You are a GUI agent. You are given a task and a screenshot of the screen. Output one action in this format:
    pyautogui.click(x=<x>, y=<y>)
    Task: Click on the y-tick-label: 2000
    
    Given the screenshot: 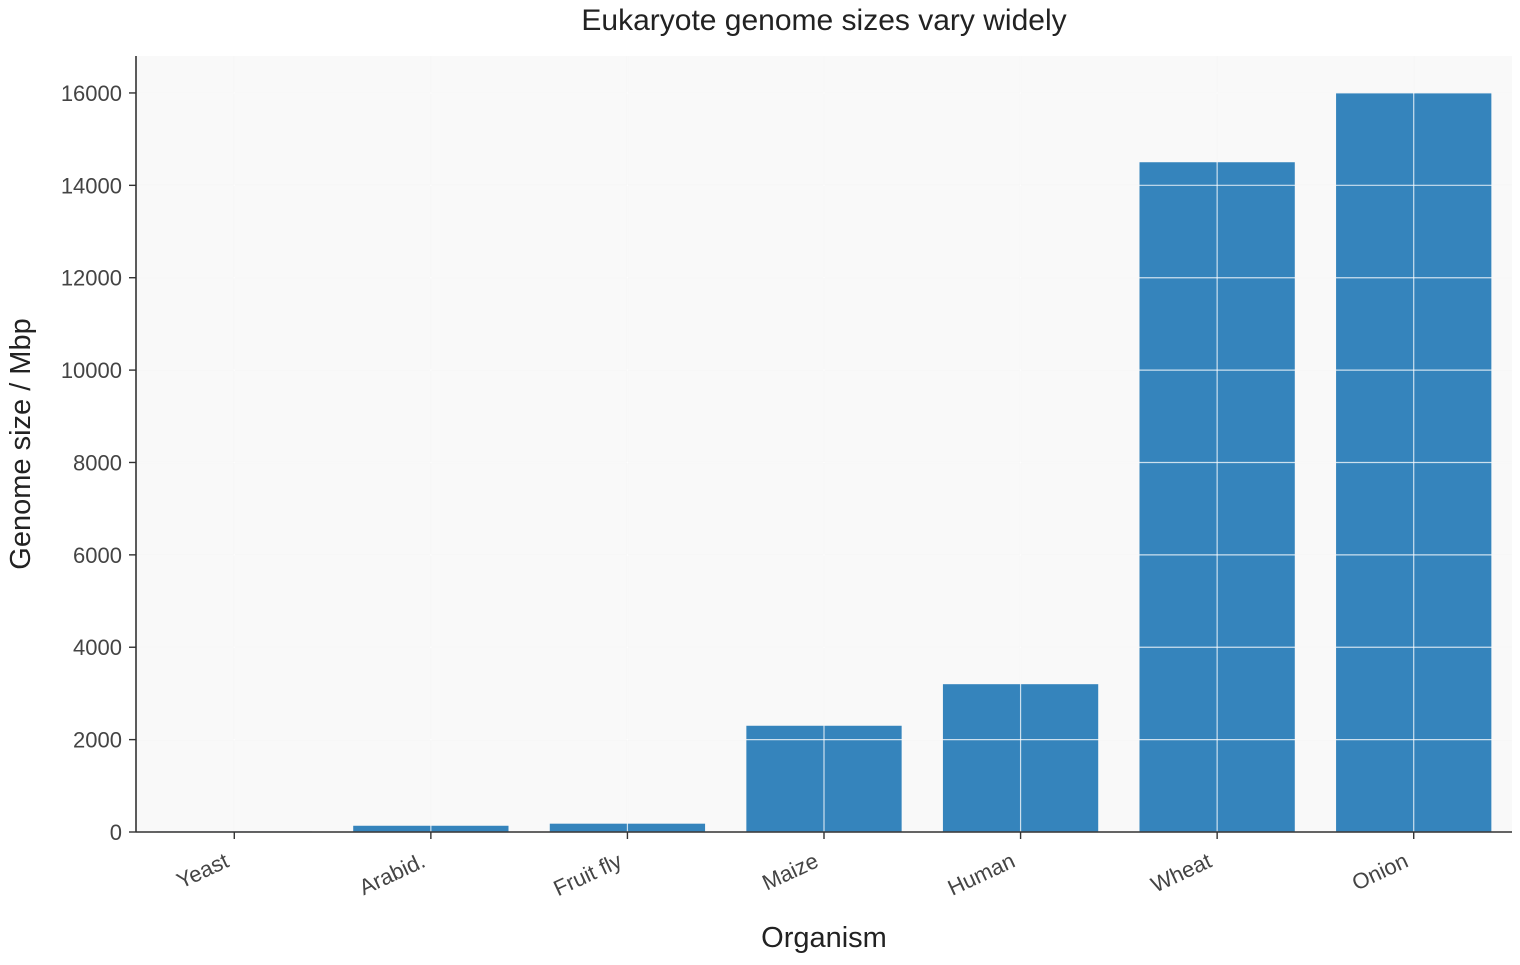 What is the action you would take?
    pyautogui.click(x=97, y=740)
    